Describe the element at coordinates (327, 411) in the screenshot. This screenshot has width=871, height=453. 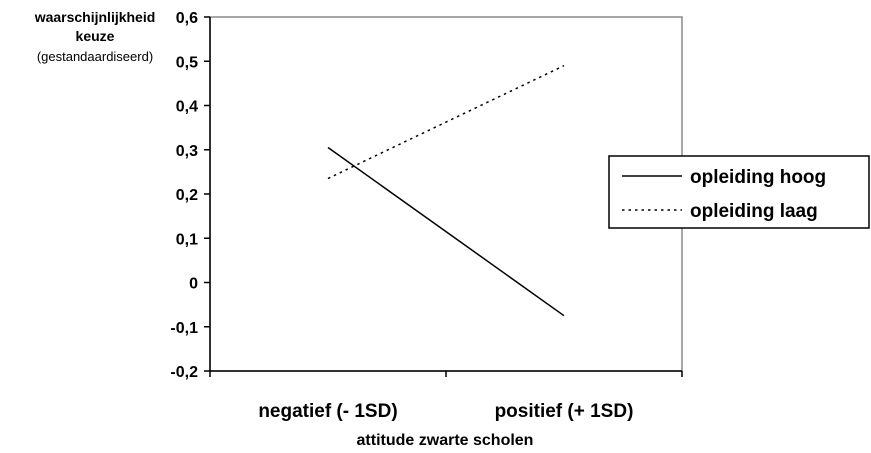
I see `x-tick-label: negatief (- 1SD)` at that location.